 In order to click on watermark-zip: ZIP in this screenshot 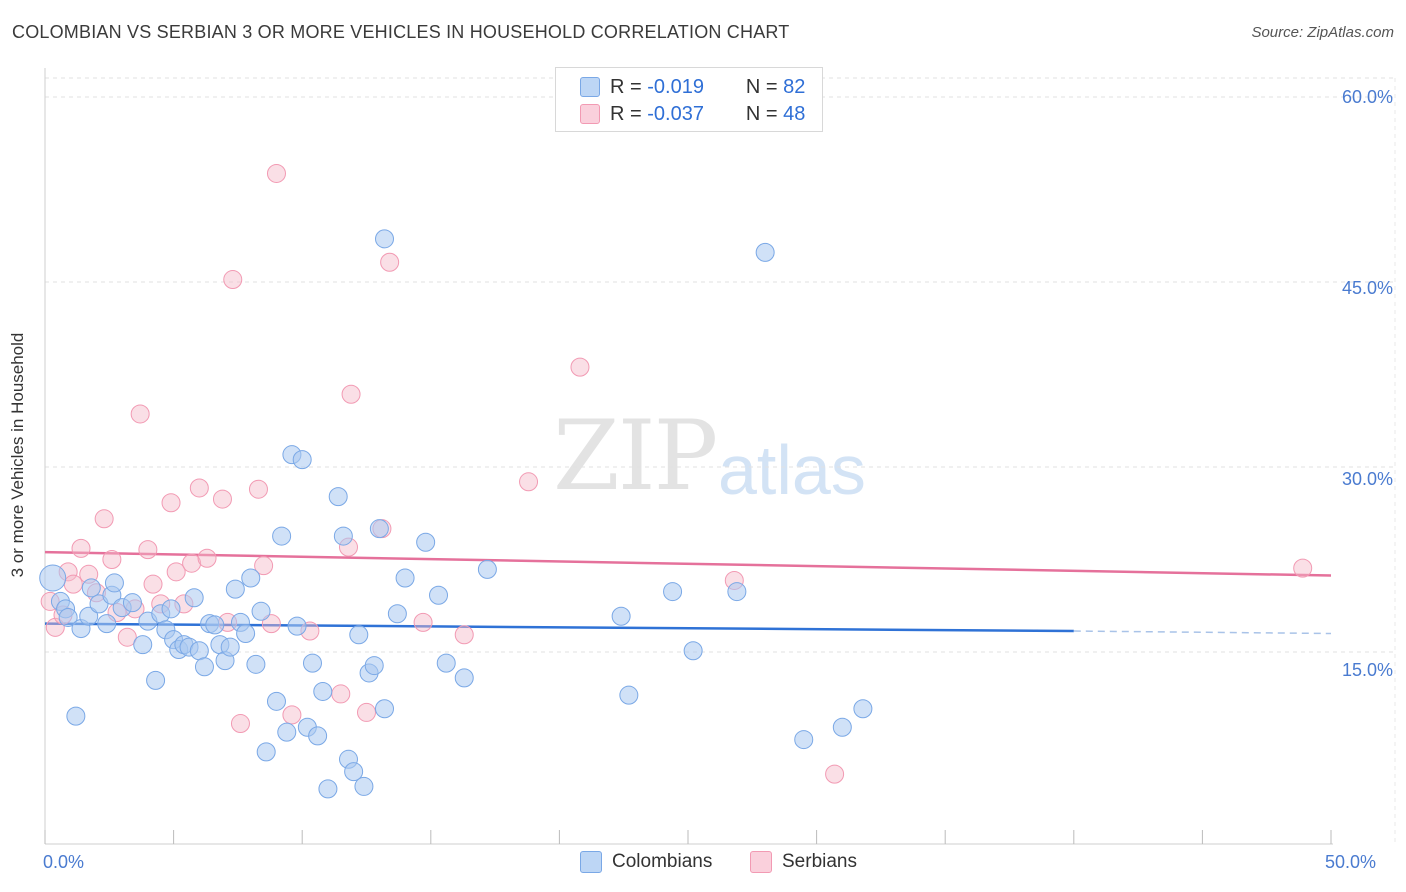, I will do `click(635, 456)`.